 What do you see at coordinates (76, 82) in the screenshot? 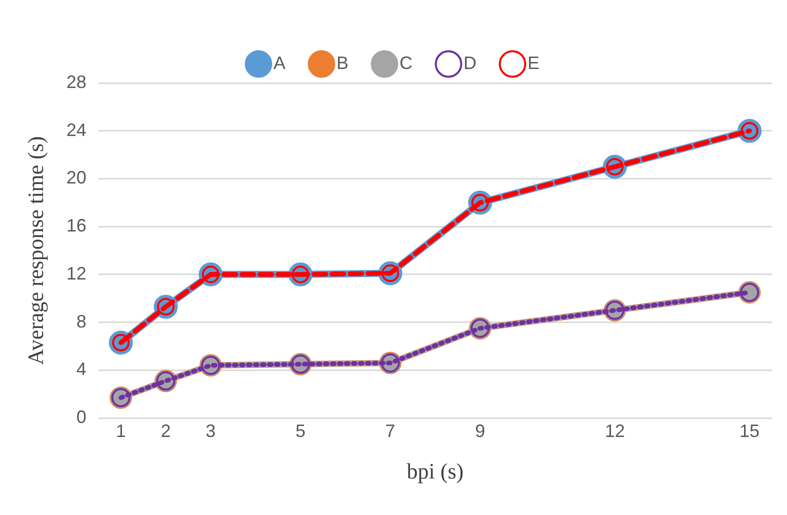
I see `y-tick-label: 28` at bounding box center [76, 82].